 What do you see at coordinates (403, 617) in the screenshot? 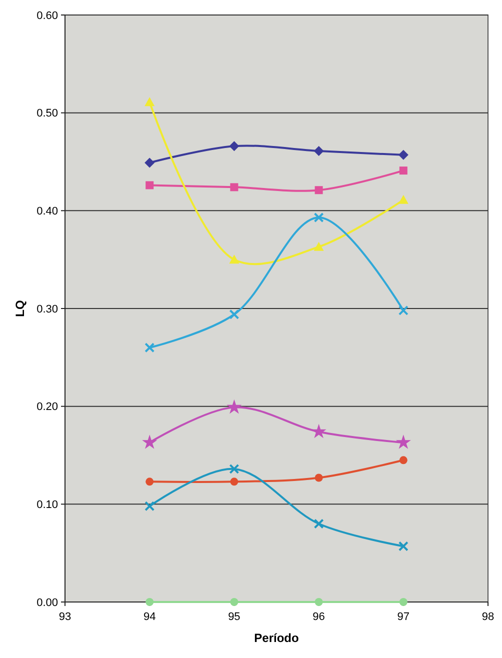
I see `x-tick-label: 97` at bounding box center [403, 617].